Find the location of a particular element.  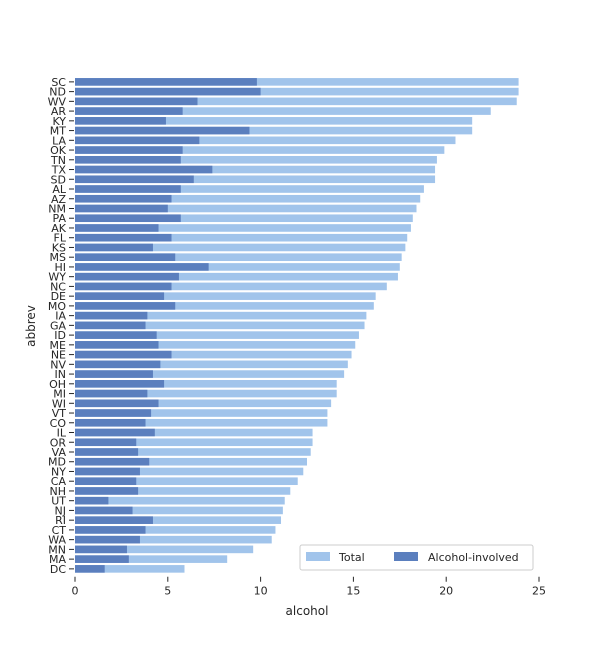

y-tick-label-RI: RI is located at coordinates (60, 520).